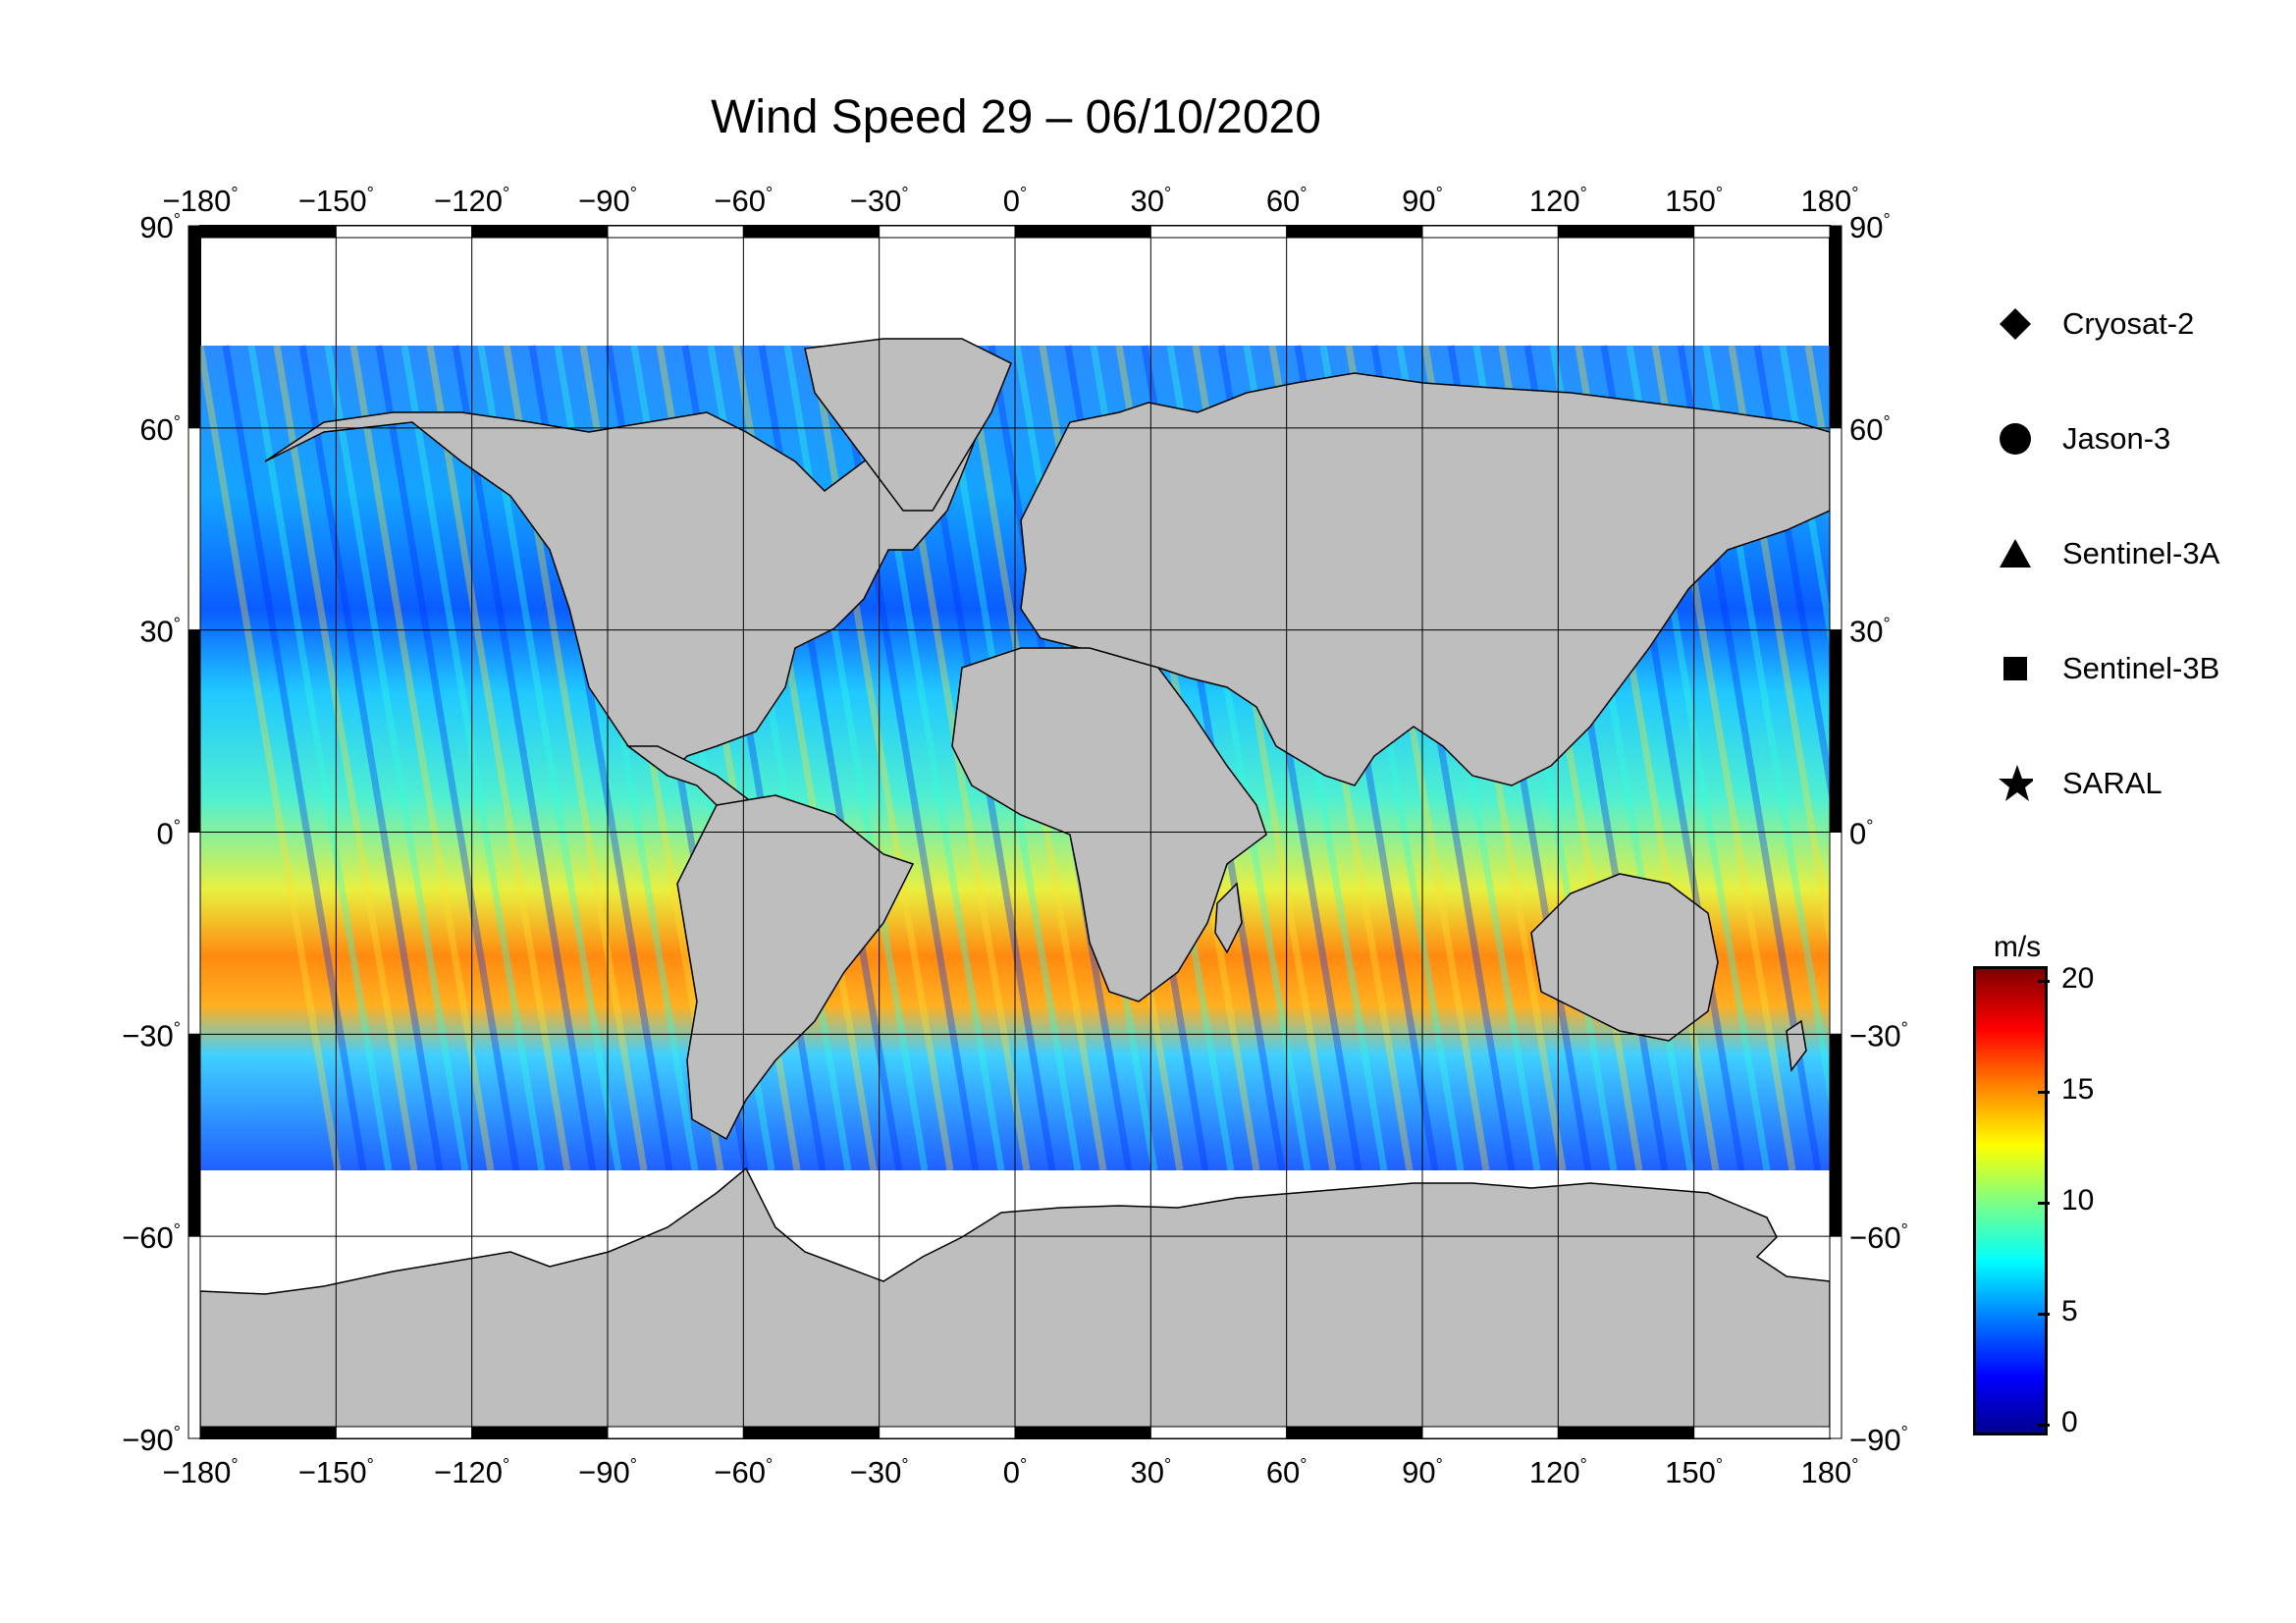 Image resolution: width=2296 pixels, height=1623 pixels. What do you see at coordinates (1109, 824) in the screenshot?
I see `landmass-africa` at bounding box center [1109, 824].